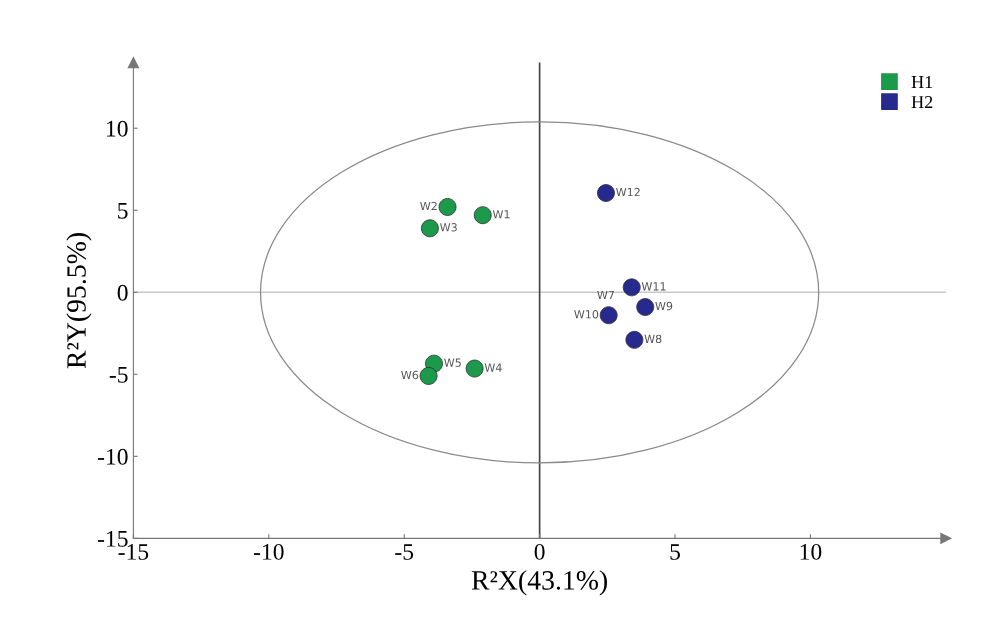 This screenshot has height=626, width=1003. Describe the element at coordinates (675, 552) in the screenshot. I see `x-tick-label: 5` at that location.